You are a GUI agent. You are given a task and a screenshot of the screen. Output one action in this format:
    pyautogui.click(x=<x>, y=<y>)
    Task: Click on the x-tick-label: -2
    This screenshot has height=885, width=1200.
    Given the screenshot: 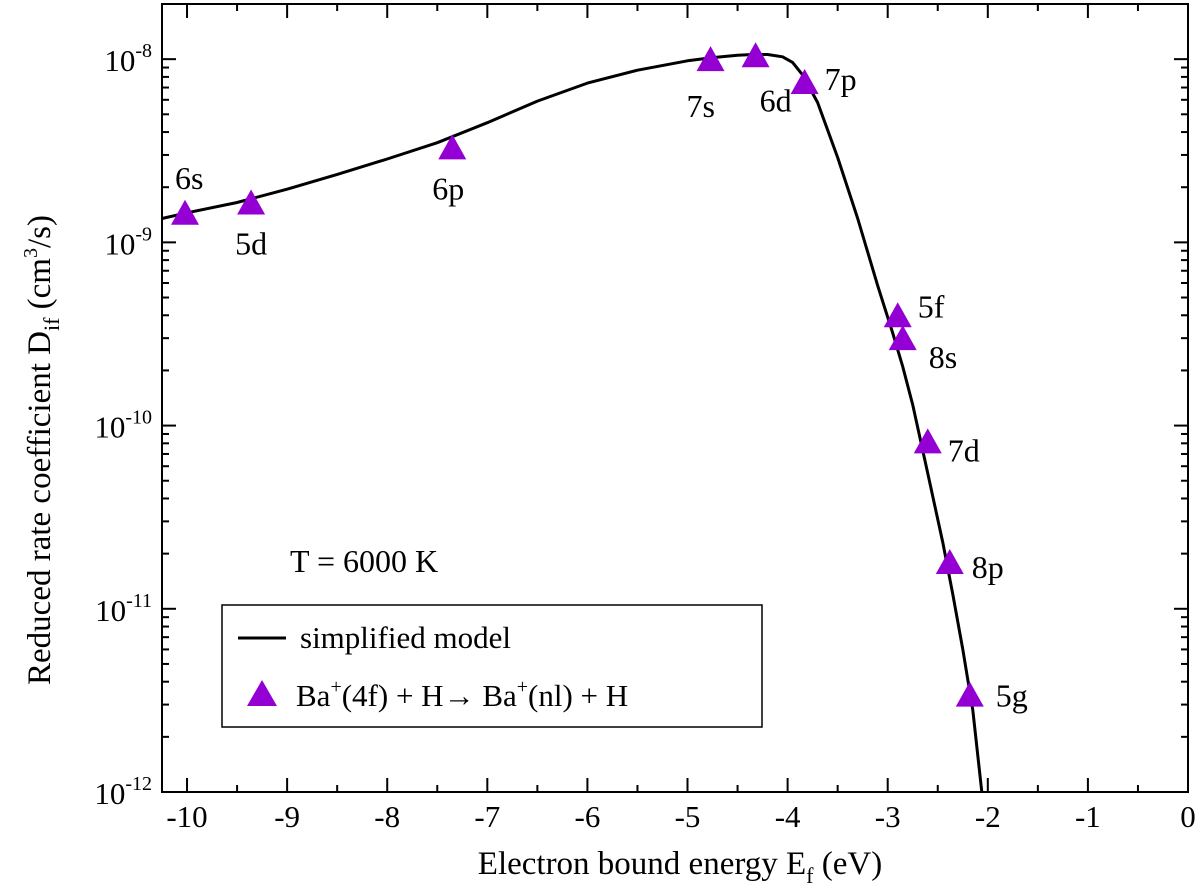 What is the action you would take?
    pyautogui.click(x=988, y=816)
    